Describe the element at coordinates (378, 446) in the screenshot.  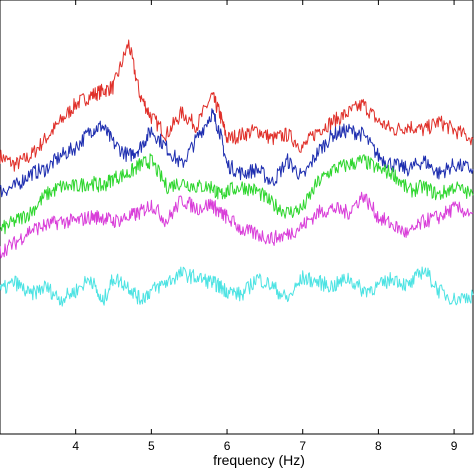
I see `x-tick-label: 8` at that location.